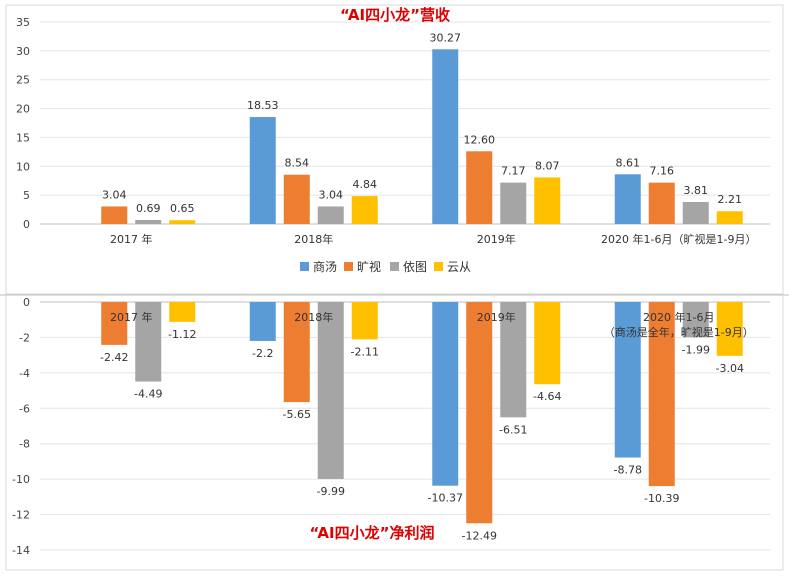 The image size is (789, 578). I want to click on revenue-data-label: 7.16, so click(662, 171).